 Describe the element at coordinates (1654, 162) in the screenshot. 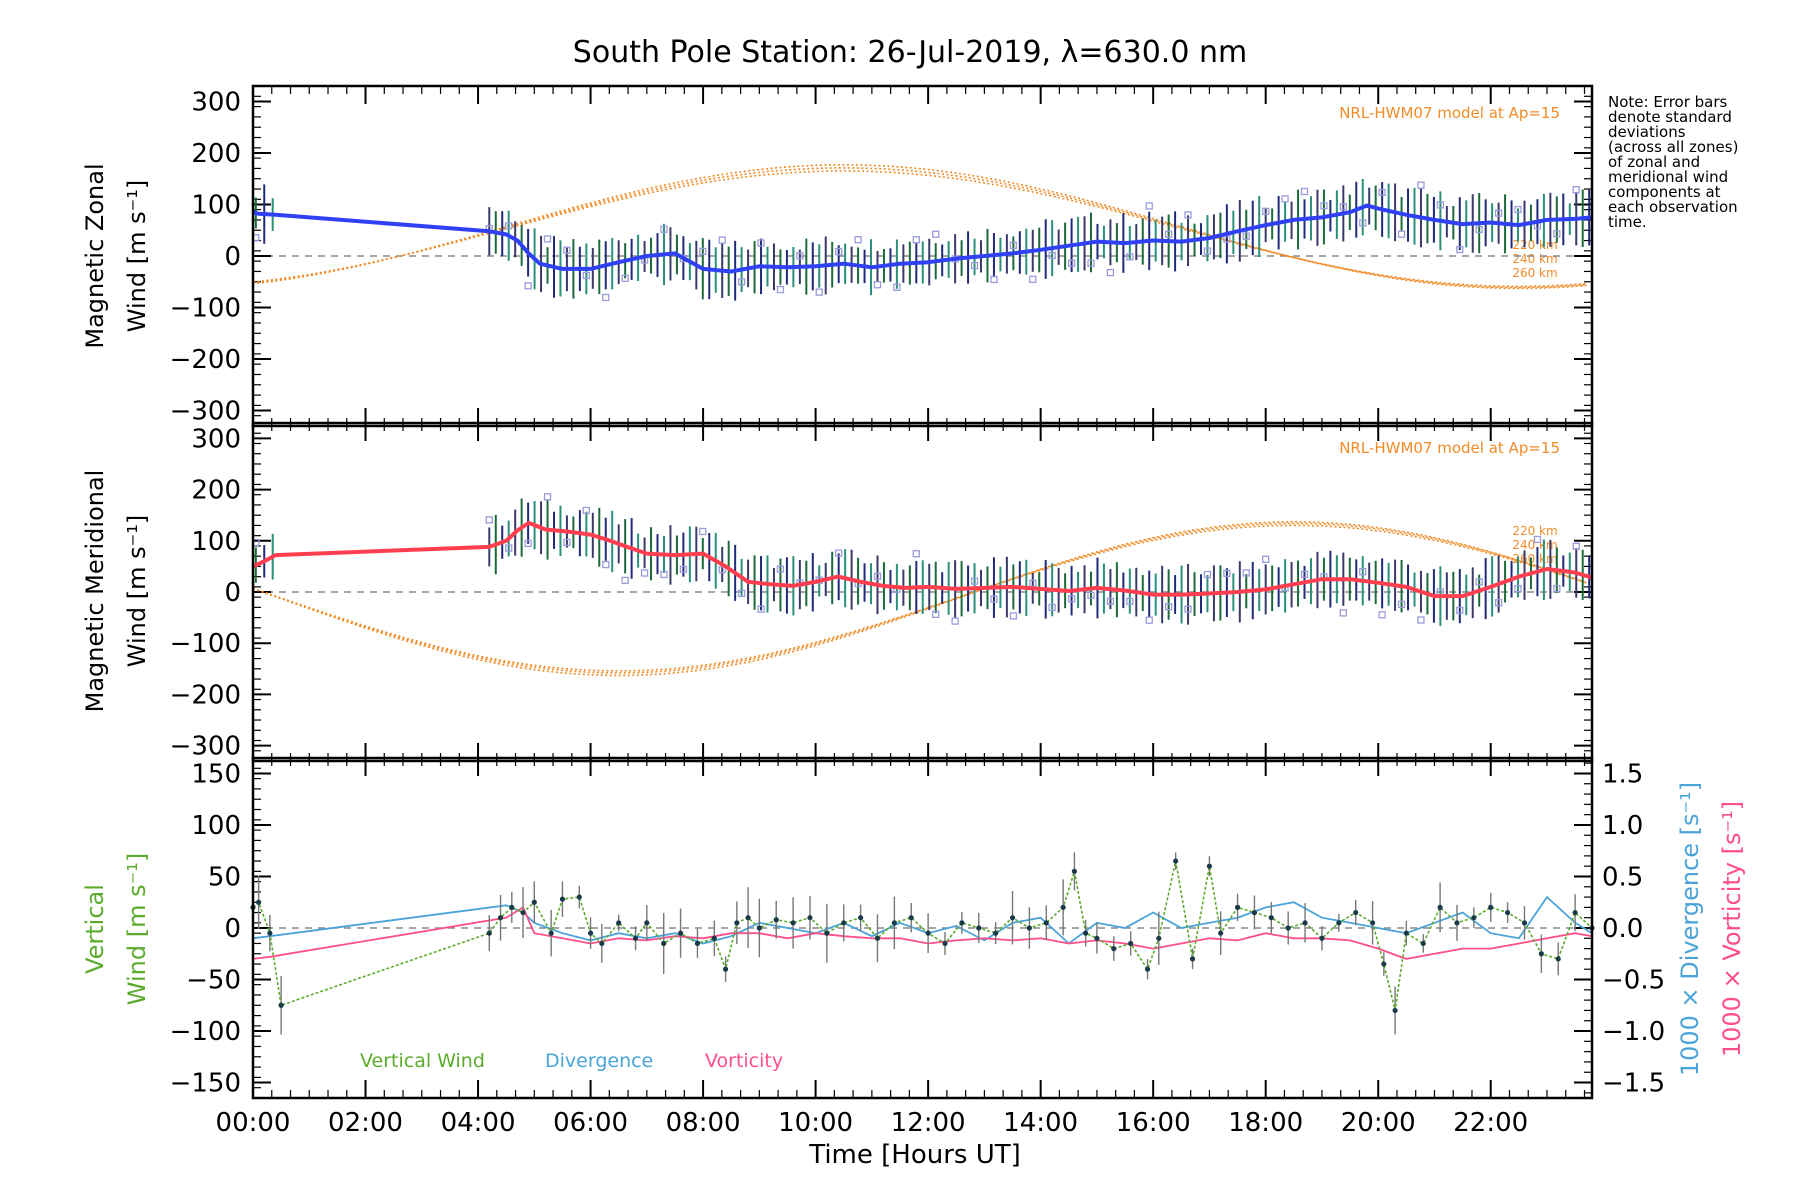

I see `note-line: of zonal and` at that location.